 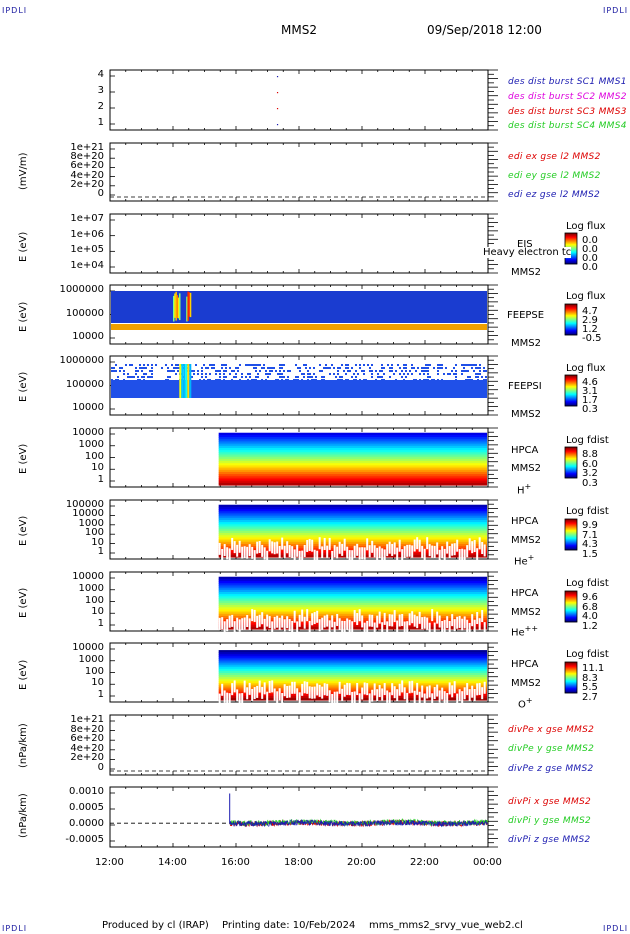 What do you see at coordinates (87, 250) in the screenshot?
I see `y-tick-label: 1e+05` at bounding box center [87, 250].